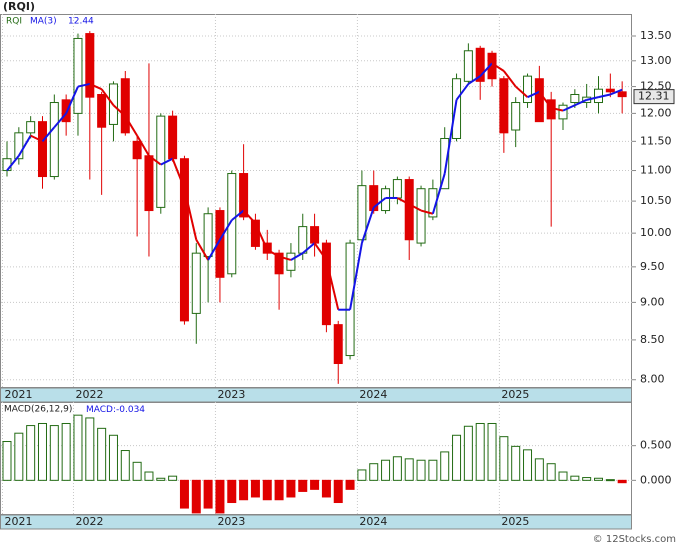  Describe the element at coordinates (652, 301) in the screenshot. I see `y-tick-label: 9.00` at that location.